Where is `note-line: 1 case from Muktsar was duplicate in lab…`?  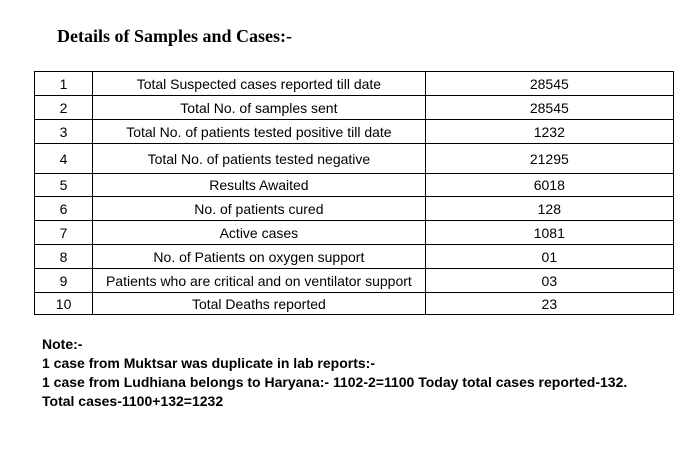 note-line: 1 case from Muktsar was duplicate in lab… is located at coordinates (208, 363).